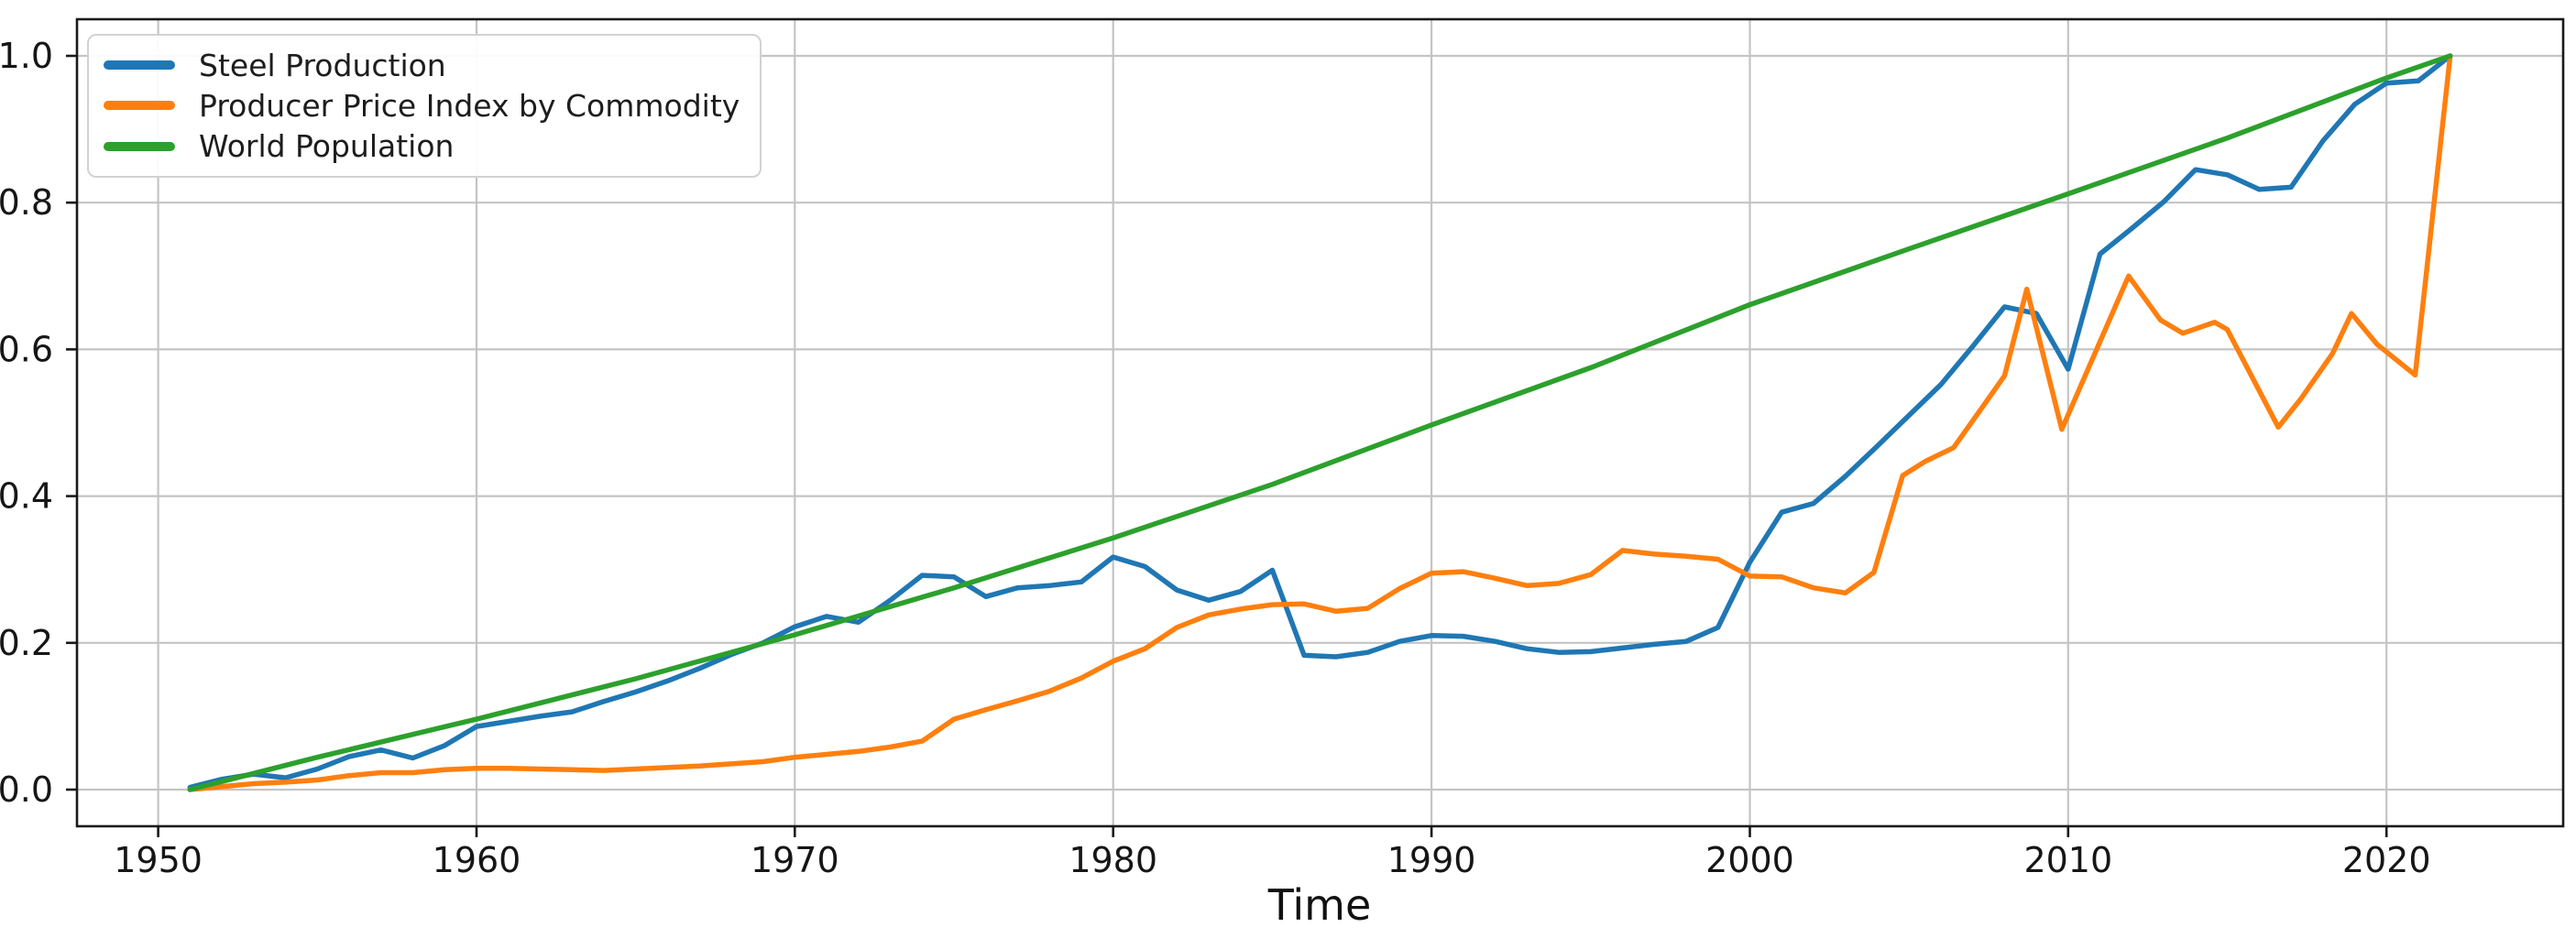 The height and width of the screenshot is (938, 2576). I want to click on legend-item-steel-production: Steel Production, so click(422, 65).